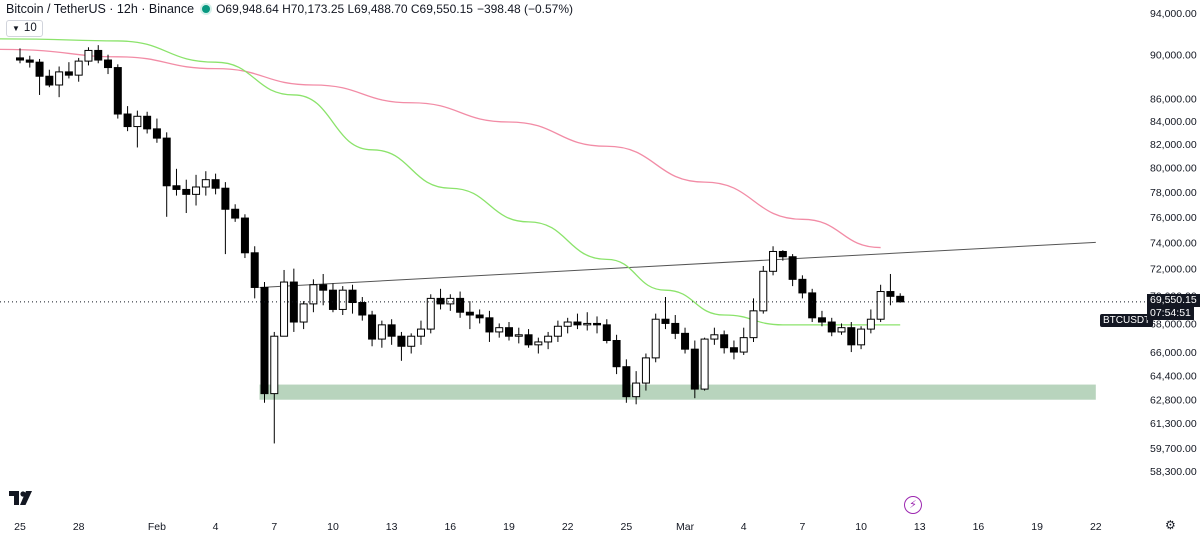 The width and height of the screenshot is (1200, 535). I want to click on last-price-tag: 69,550.15, so click(1173, 300).